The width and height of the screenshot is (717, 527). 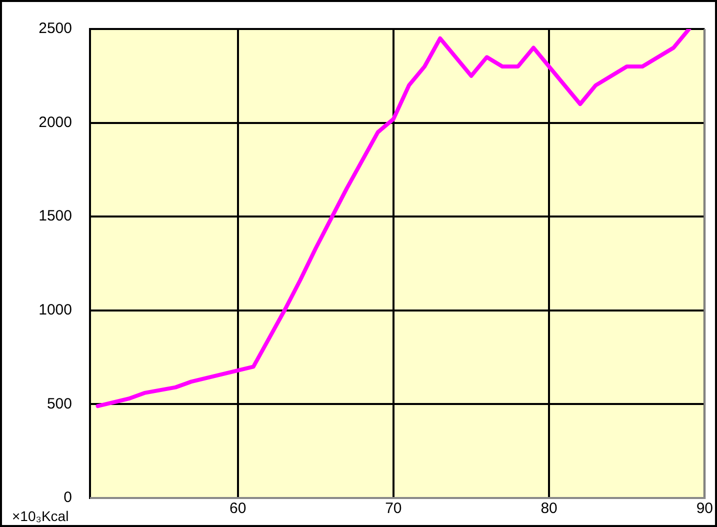 What do you see at coordinates (55, 310) in the screenshot?
I see `y-tick-label: 1000` at bounding box center [55, 310].